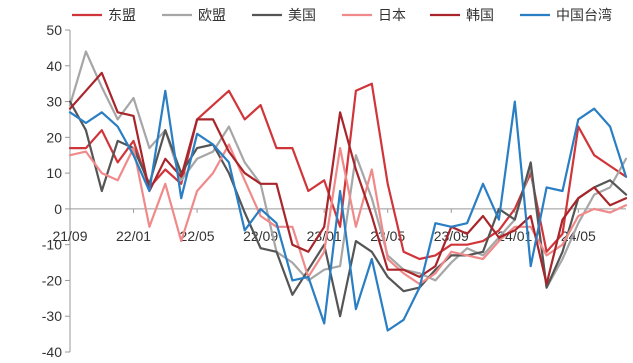 The width and height of the screenshot is (633, 363). Describe the element at coordinates (260, 236) in the screenshot. I see `x-tick-label: 22/09` at that location.